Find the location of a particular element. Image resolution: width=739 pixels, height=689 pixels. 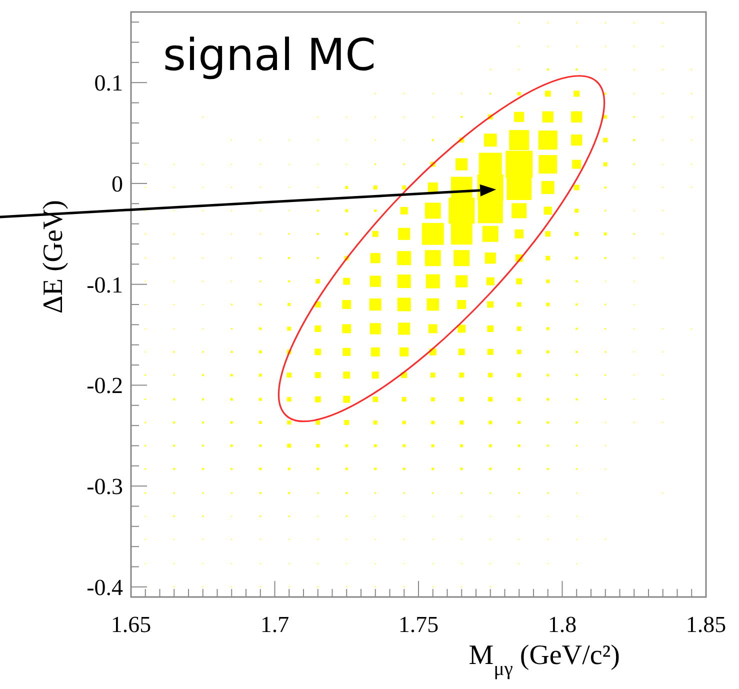

x-tick-label: 1.7 is located at coordinates (275, 624).